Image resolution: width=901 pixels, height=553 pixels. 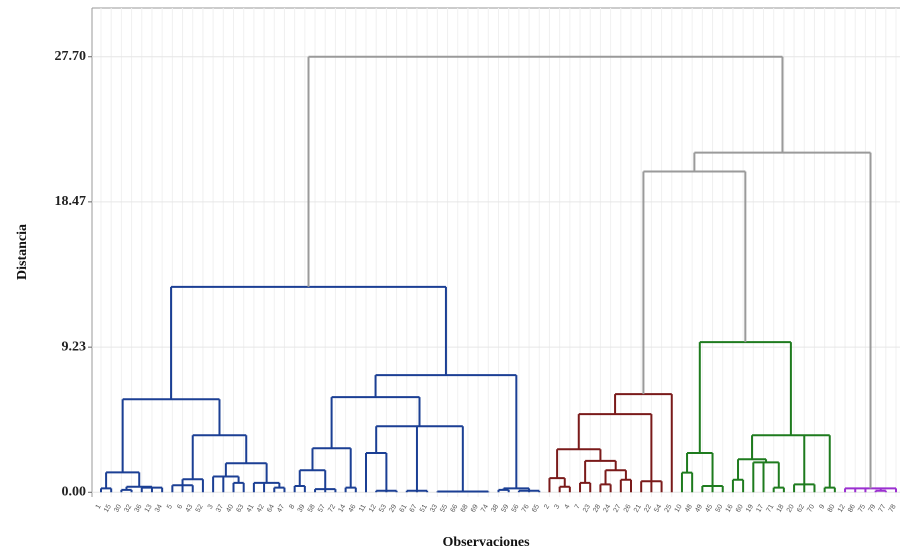 What do you see at coordinates (190, 508) in the screenshot?
I see `leaf-label: 43` at bounding box center [190, 508].